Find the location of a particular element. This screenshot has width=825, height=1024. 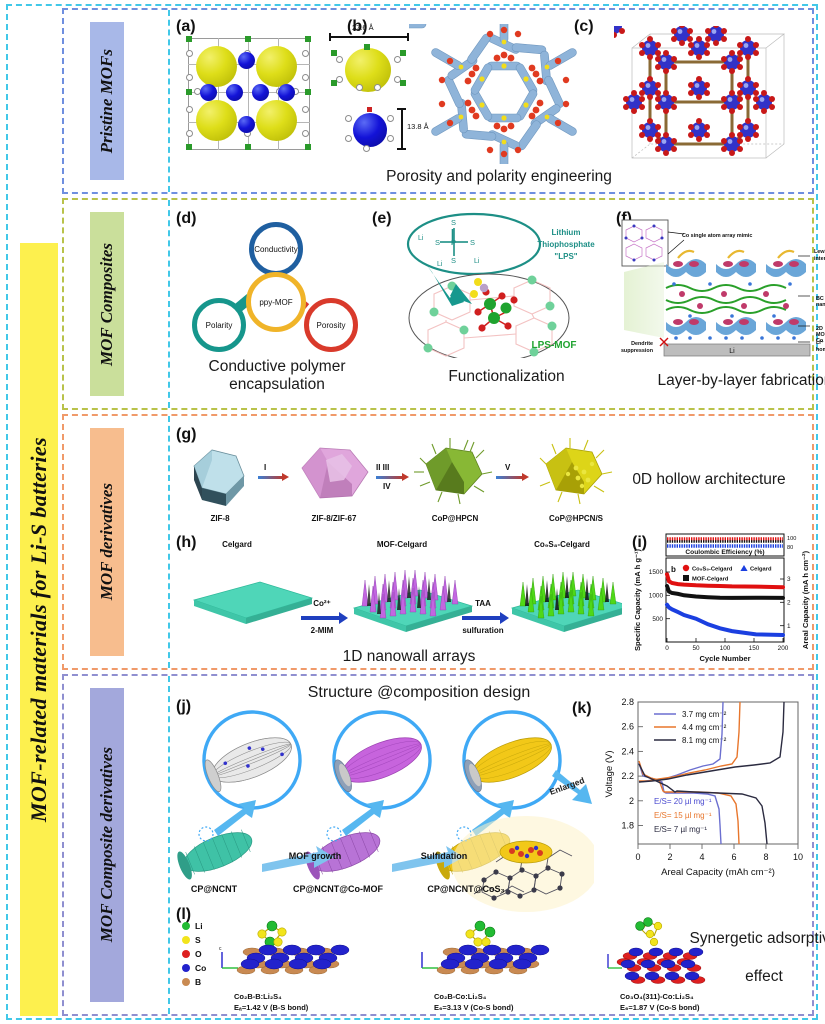

panel-g-step-2: CoP@HPCN is located at coordinates (455, 518).